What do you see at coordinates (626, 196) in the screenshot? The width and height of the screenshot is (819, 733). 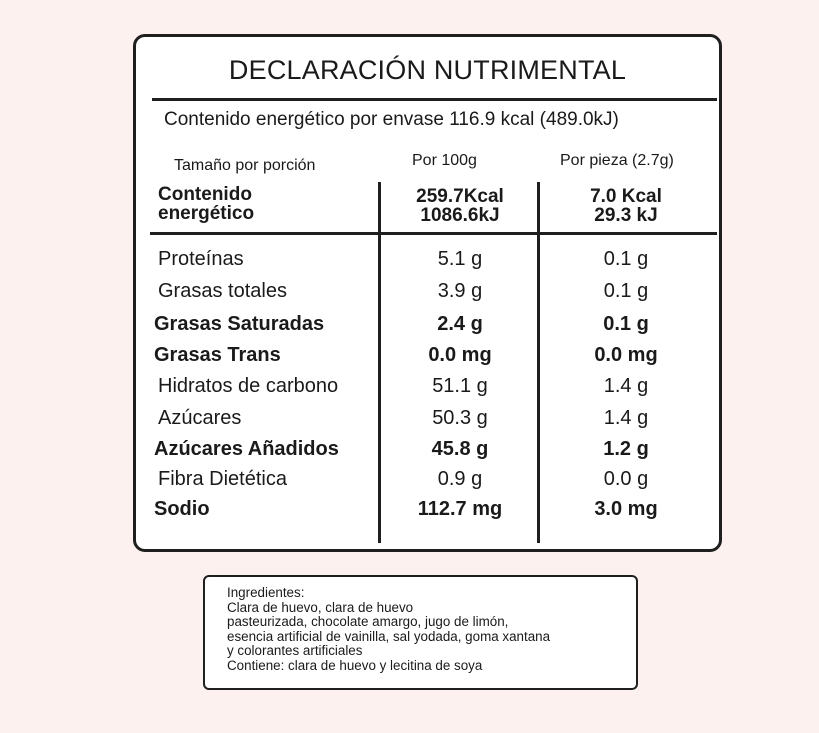 I see `energy-perpiece-kcal: 7.0 Kcal` at bounding box center [626, 196].